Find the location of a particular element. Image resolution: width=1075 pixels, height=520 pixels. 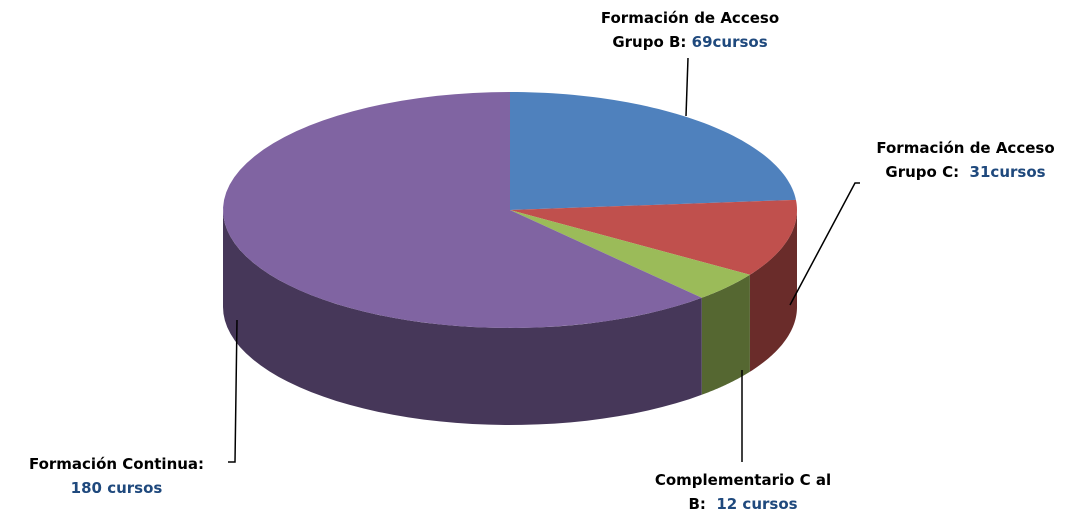

value-label: 31cursos is located at coordinates (1007, 172).